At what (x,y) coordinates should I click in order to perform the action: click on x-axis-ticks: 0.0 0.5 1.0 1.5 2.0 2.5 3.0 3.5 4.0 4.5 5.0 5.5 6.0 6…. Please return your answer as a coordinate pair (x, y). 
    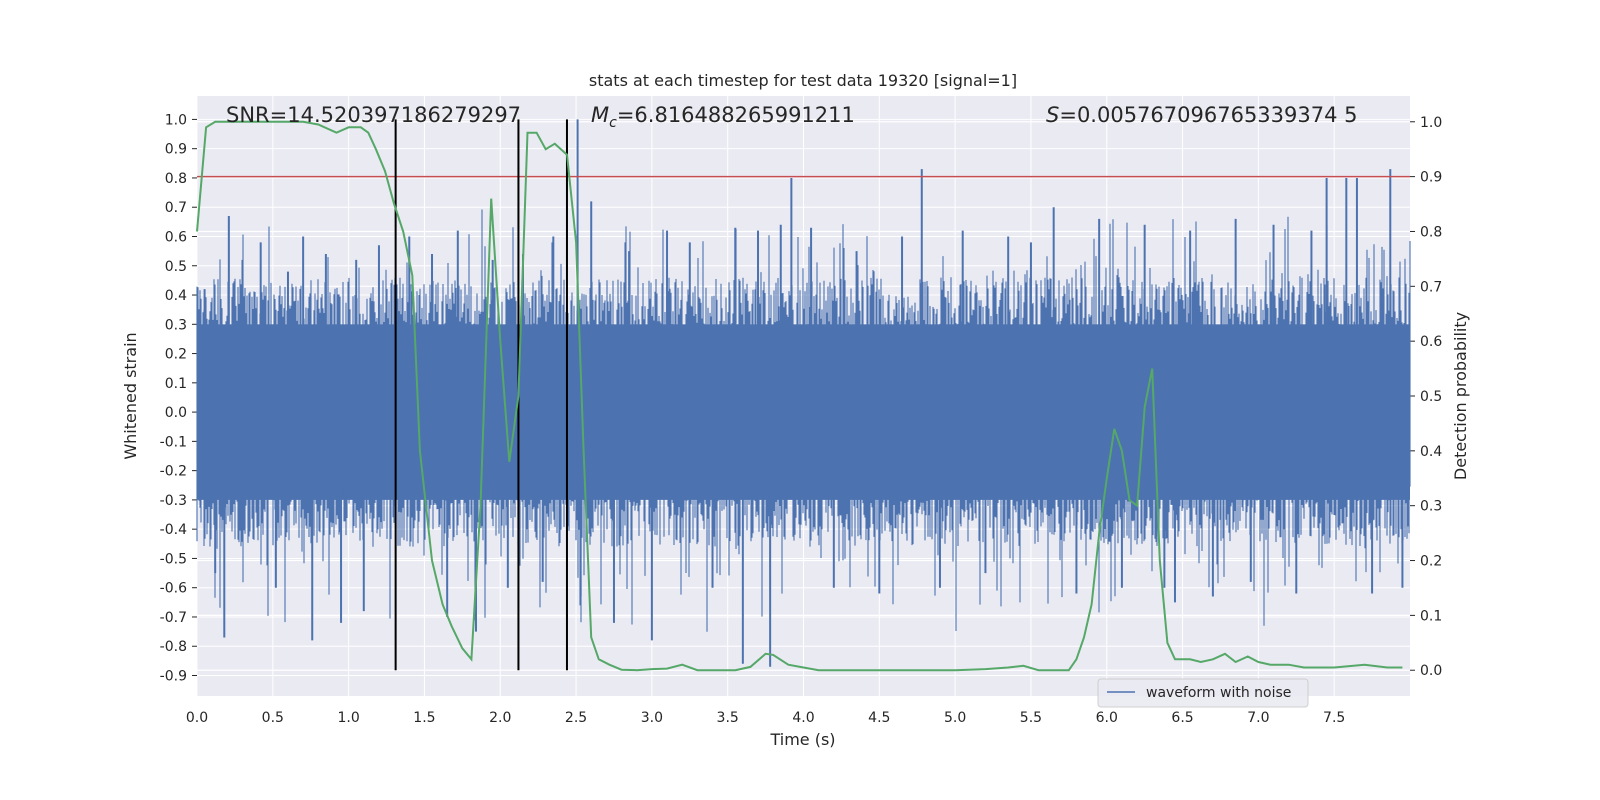
    Looking at the image, I should click on (765, 718).